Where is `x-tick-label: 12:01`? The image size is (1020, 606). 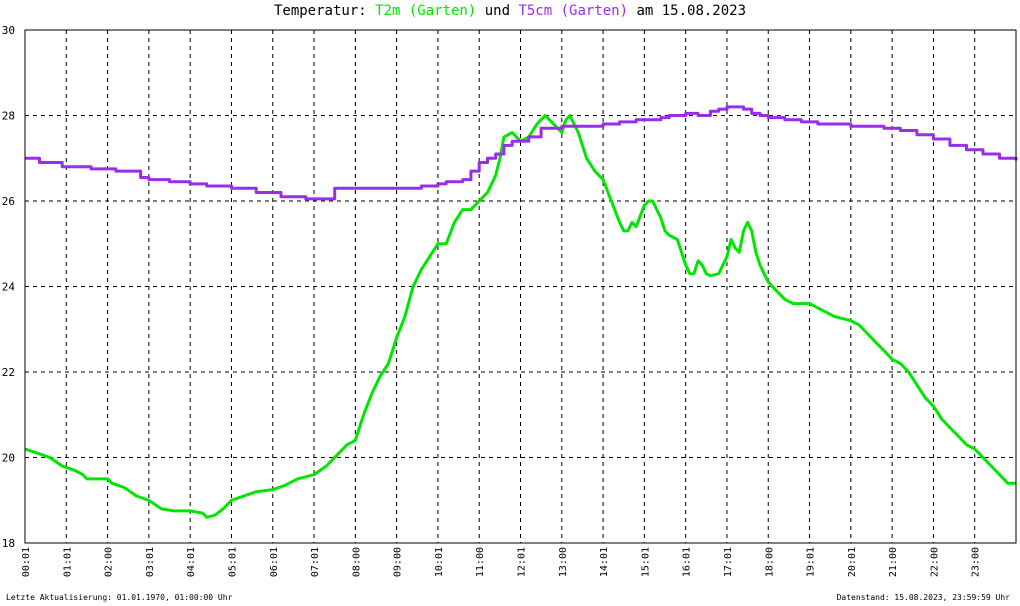
x-tick-label: 12:01 is located at coordinates (522, 562).